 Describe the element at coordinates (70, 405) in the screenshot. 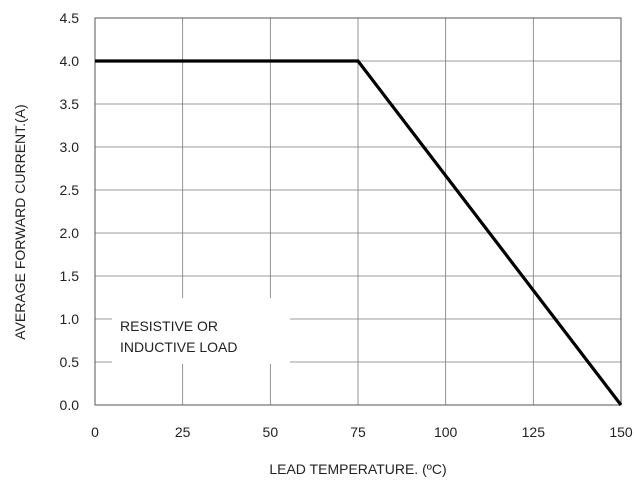

I see `y-tick-label: 0.0` at that location.